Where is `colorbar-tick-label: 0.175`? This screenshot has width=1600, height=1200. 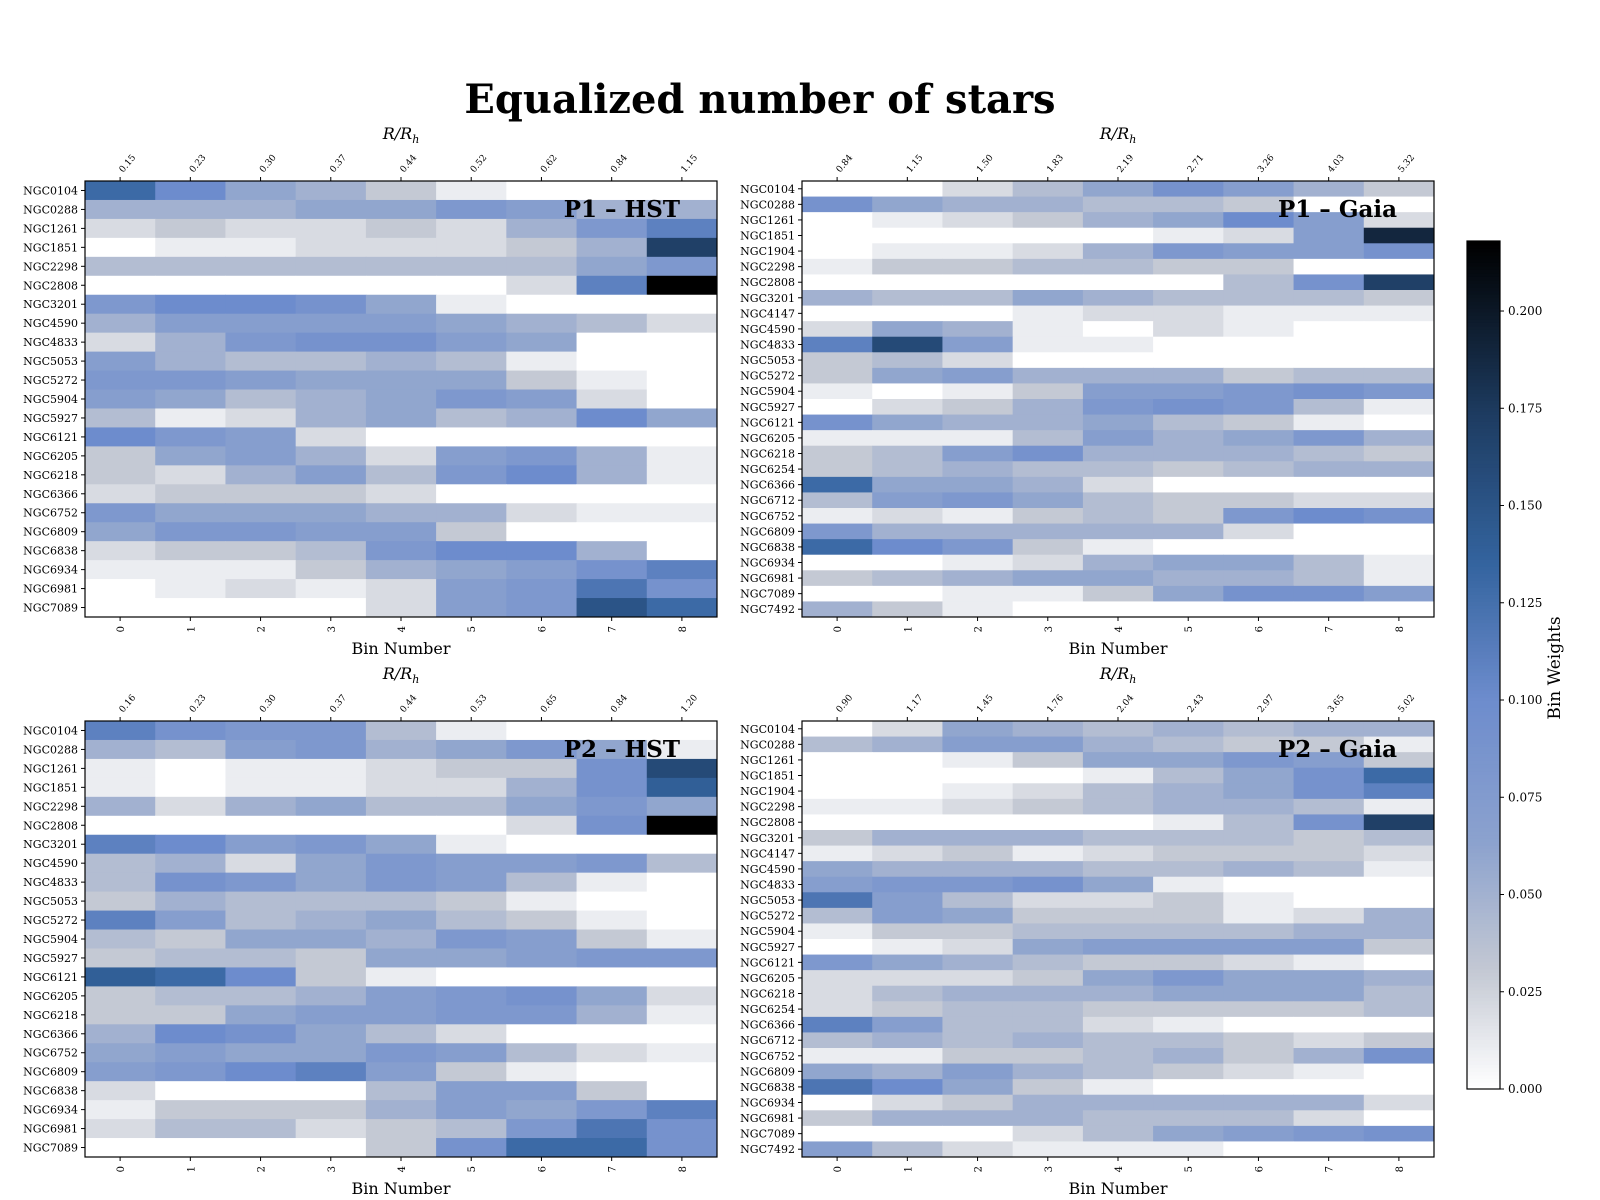 colorbar-tick-label: 0.175 is located at coordinates (1525, 408).